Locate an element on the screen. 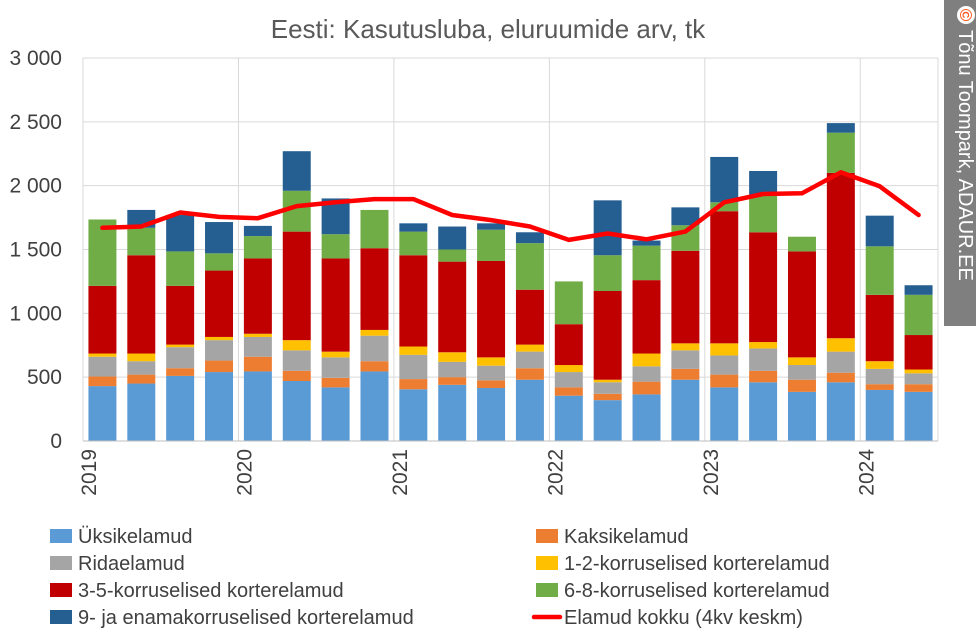  legend-label: 9- ja enamakorruselised korterelamud is located at coordinates (246, 618).